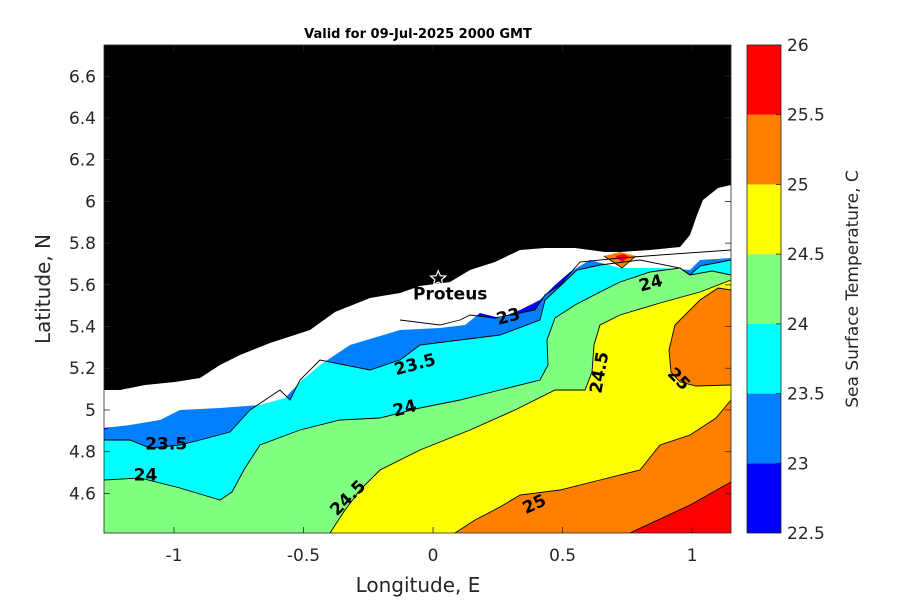 The image size is (900, 600). I want to click on contour-label: 23.5, so click(166, 444).